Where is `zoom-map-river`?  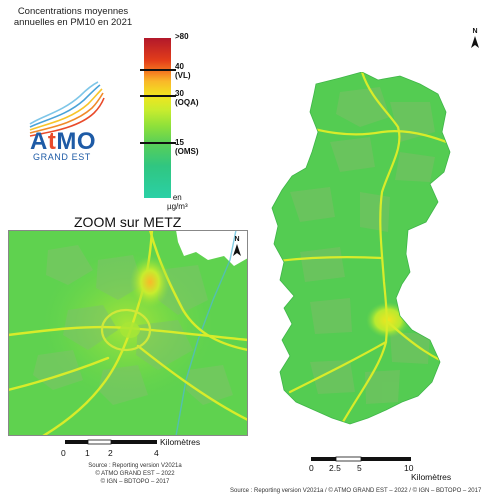
zoom-map-river is located at coordinates (206, 333).